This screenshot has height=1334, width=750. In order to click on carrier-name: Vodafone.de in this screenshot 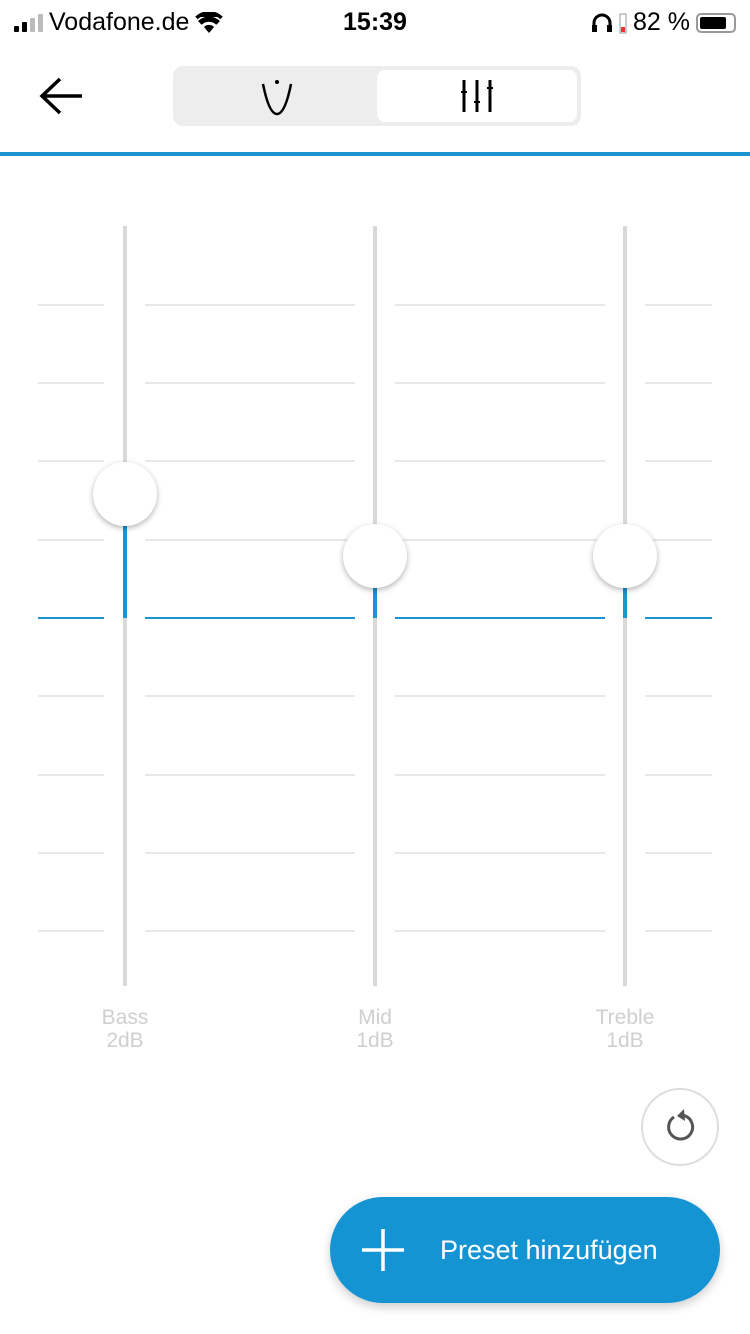, I will do `click(119, 22)`.